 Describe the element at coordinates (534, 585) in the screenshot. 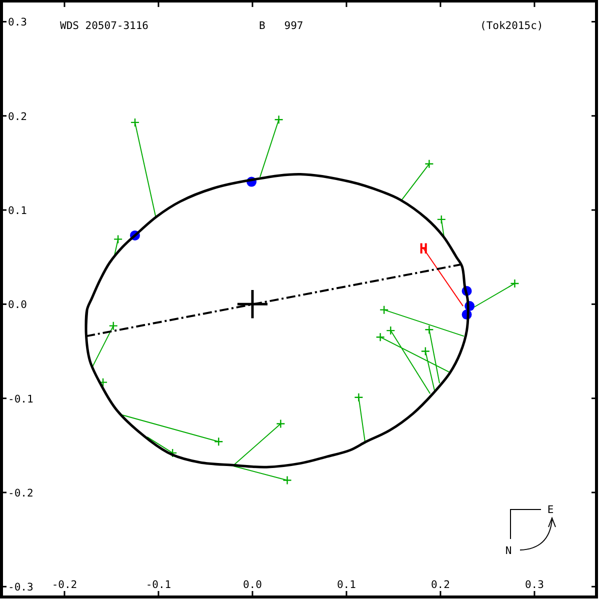

I see `x-tick-label: 0.3` at that location.